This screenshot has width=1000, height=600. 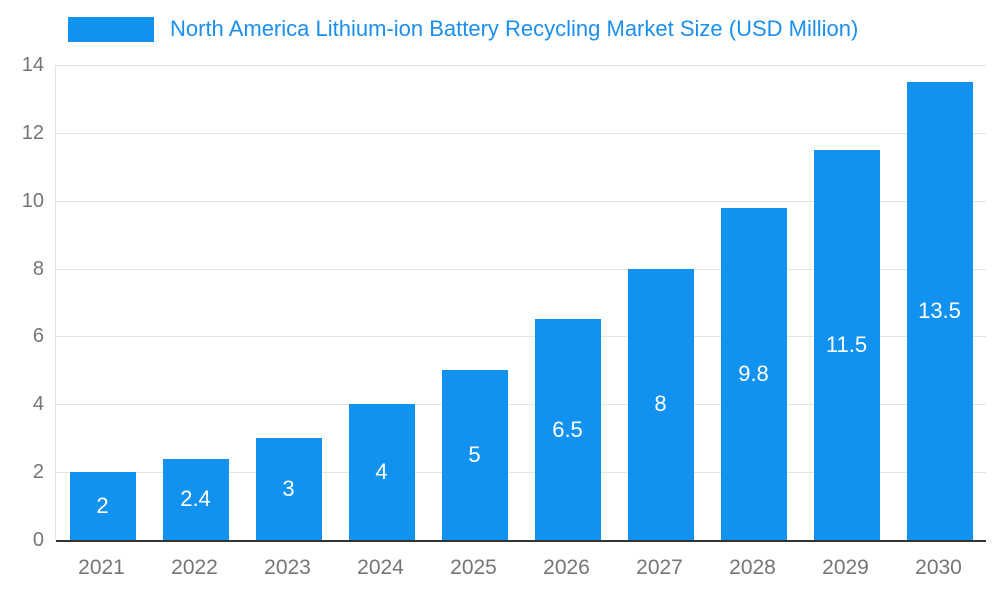 I want to click on x-tick-label: 2026, so click(x=566, y=567).